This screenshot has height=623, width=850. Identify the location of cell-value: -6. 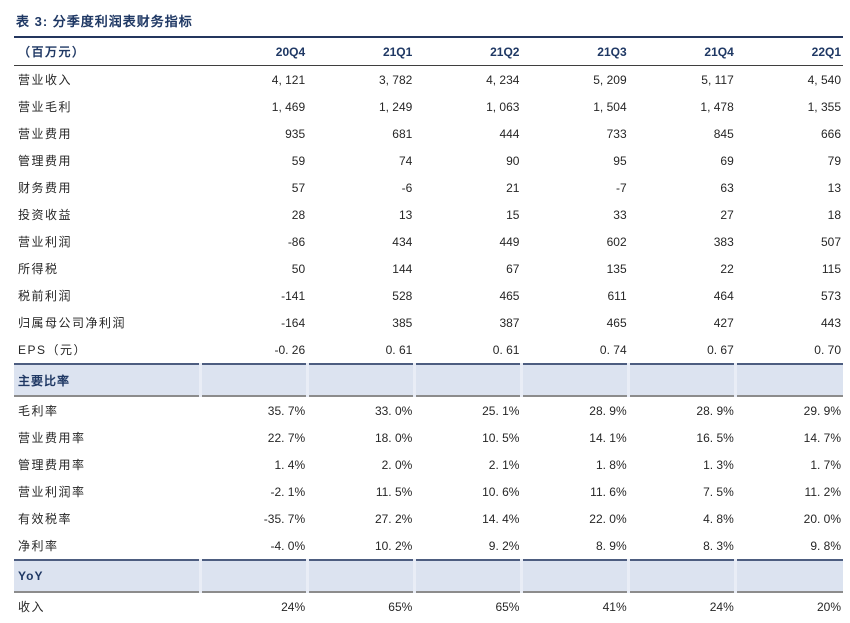
(407, 187).